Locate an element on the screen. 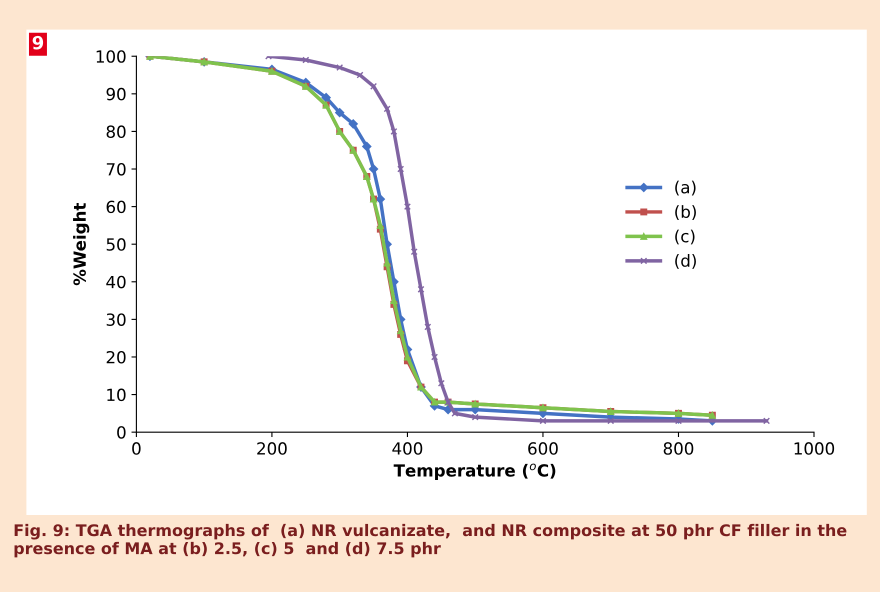 This screenshot has width=880, height=592. x-tick-label: 400 is located at coordinates (407, 448).